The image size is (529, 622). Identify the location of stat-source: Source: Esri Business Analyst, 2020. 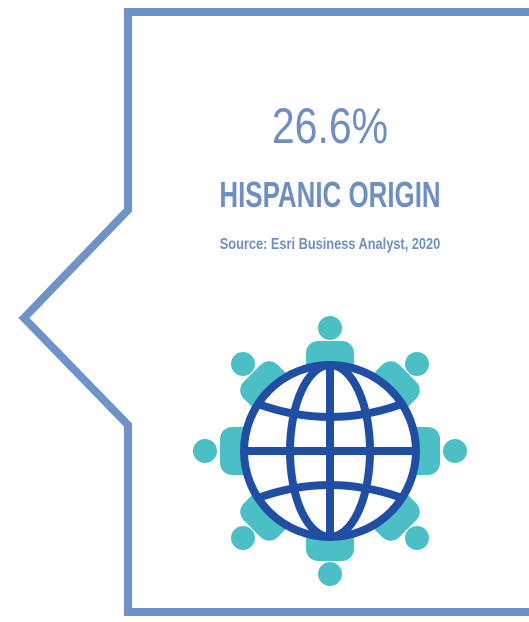
(330, 245).